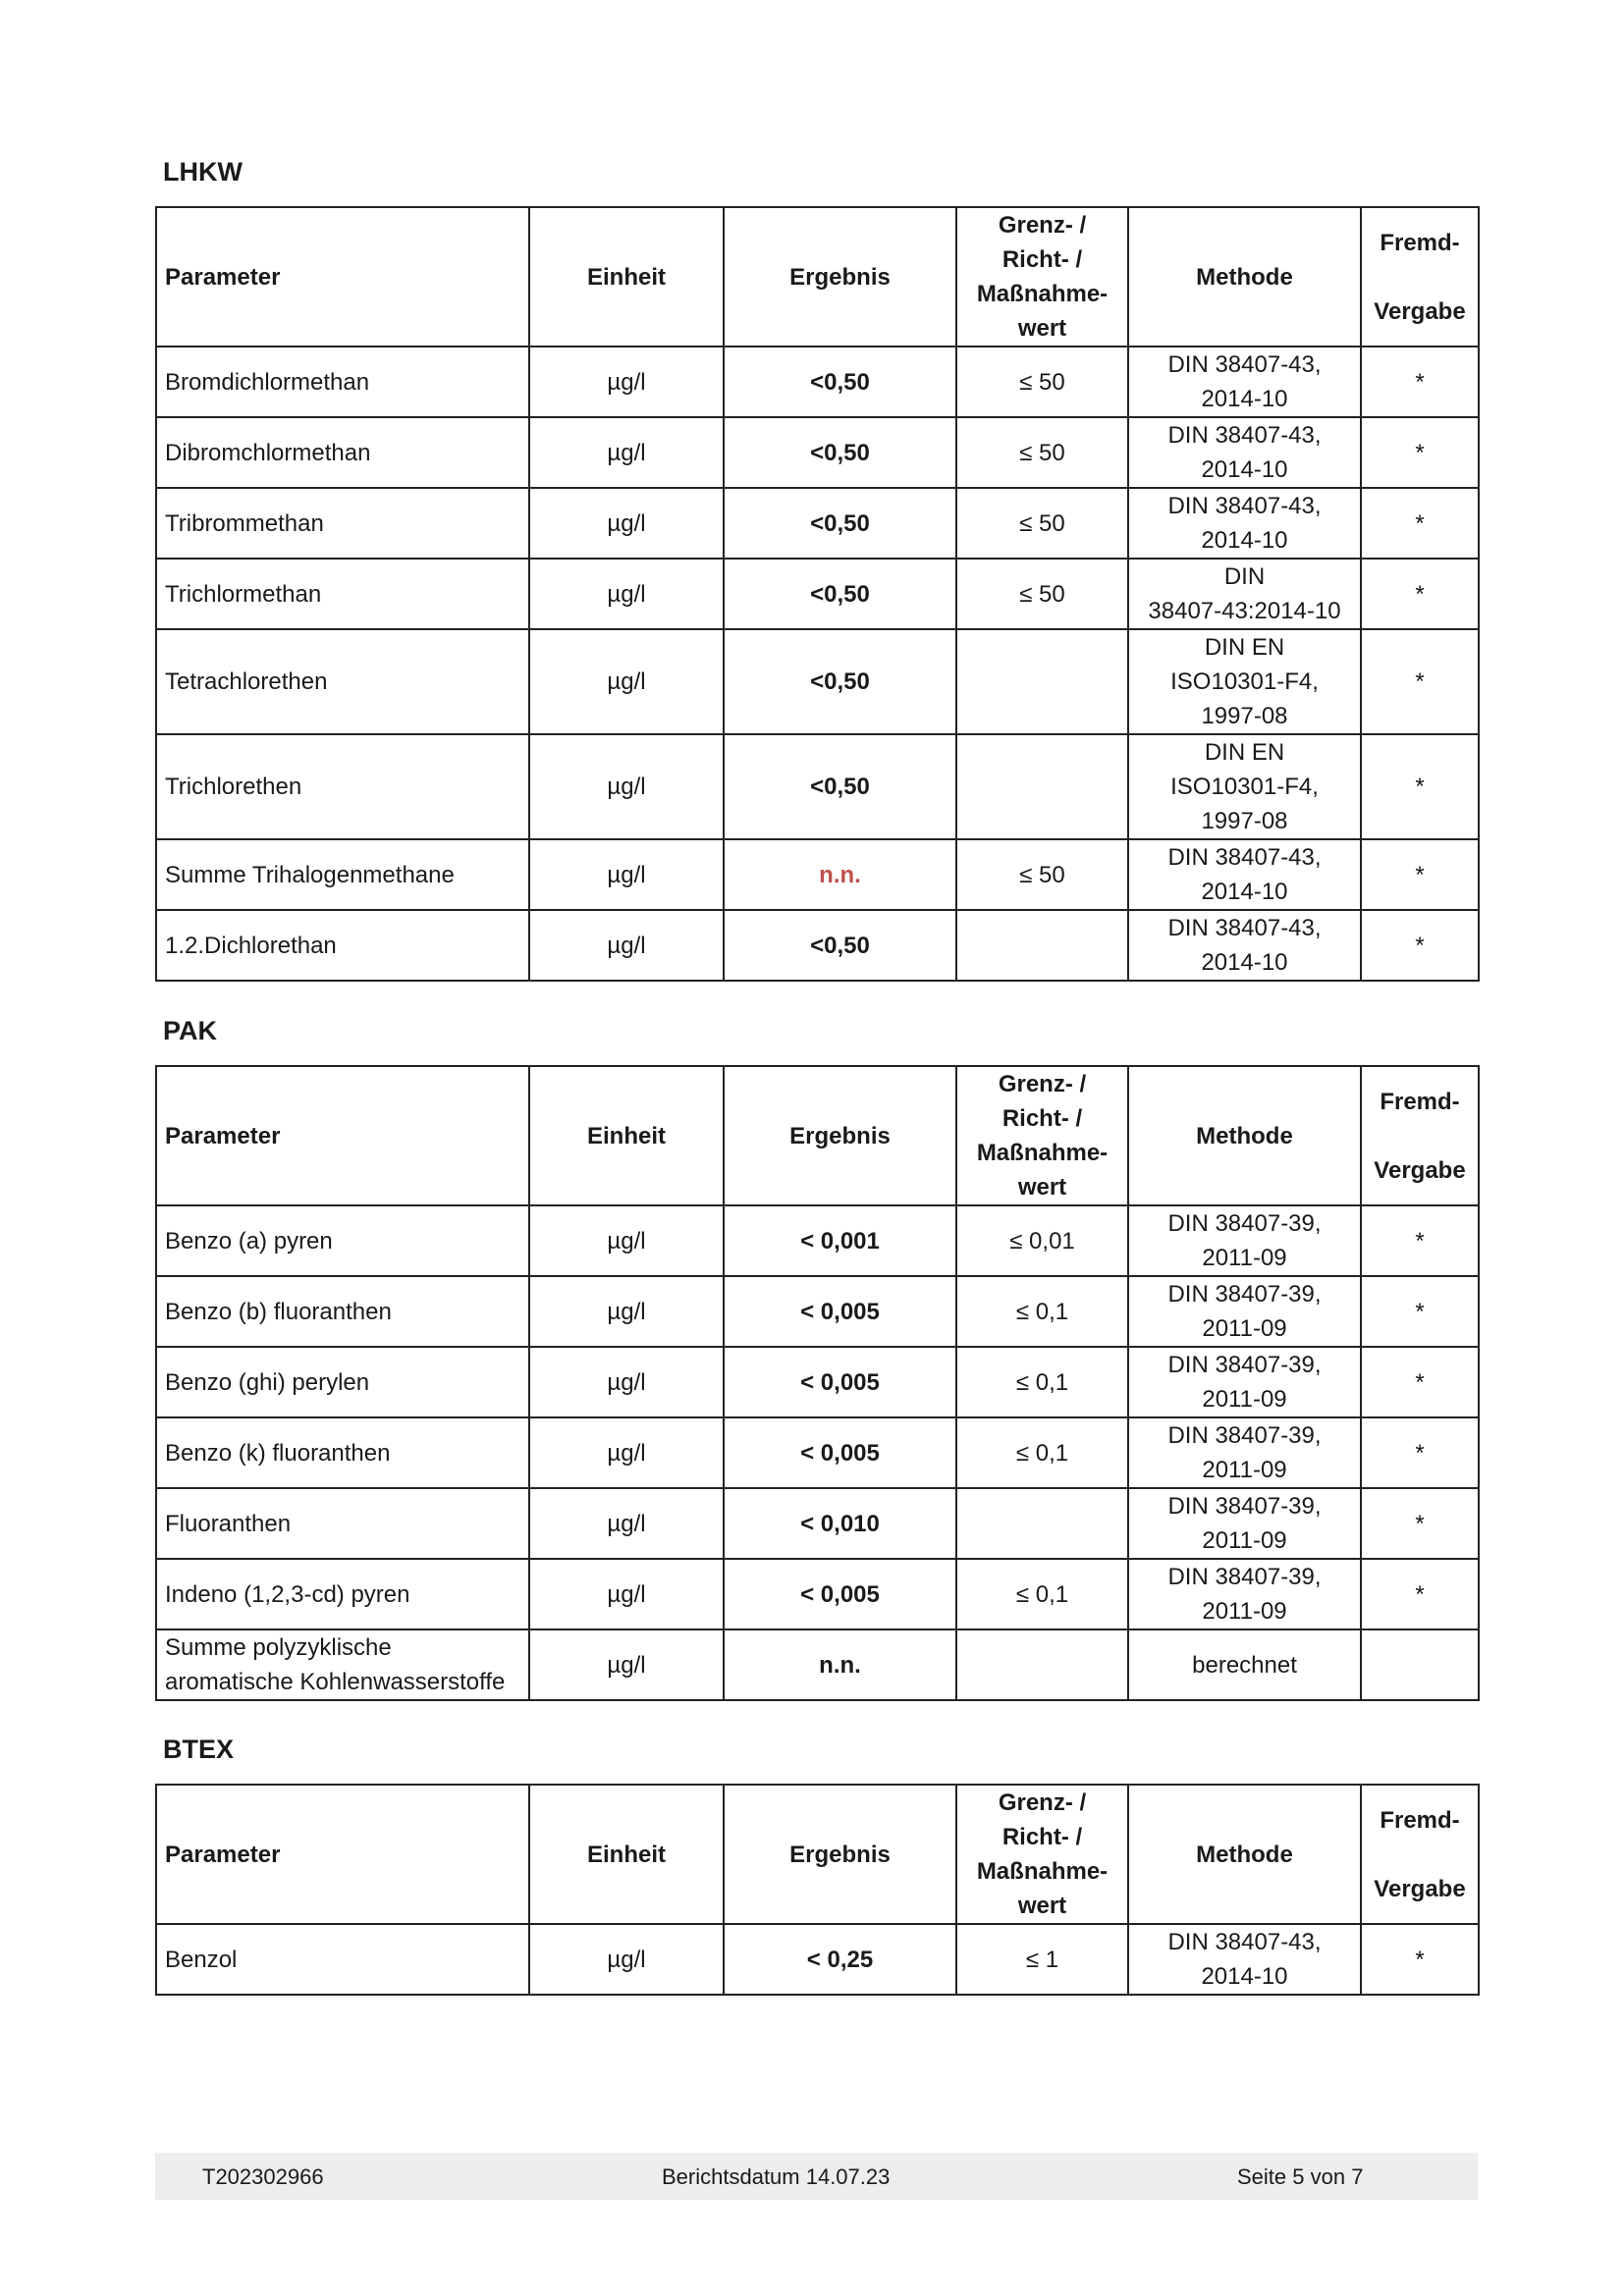 Image resolution: width=1624 pixels, height=2296 pixels. What do you see at coordinates (342, 874) in the screenshot?
I see `cell-parameter: Summe Trihalogenmethane` at bounding box center [342, 874].